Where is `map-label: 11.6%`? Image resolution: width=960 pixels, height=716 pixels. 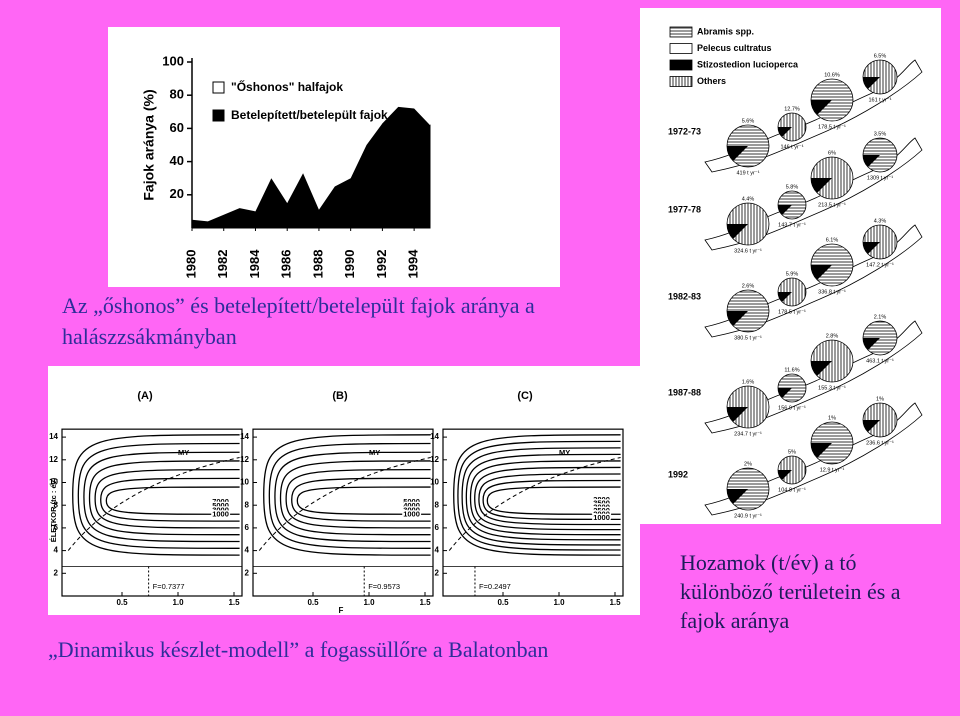
map-label: 11.6% is located at coordinates (791, 370).